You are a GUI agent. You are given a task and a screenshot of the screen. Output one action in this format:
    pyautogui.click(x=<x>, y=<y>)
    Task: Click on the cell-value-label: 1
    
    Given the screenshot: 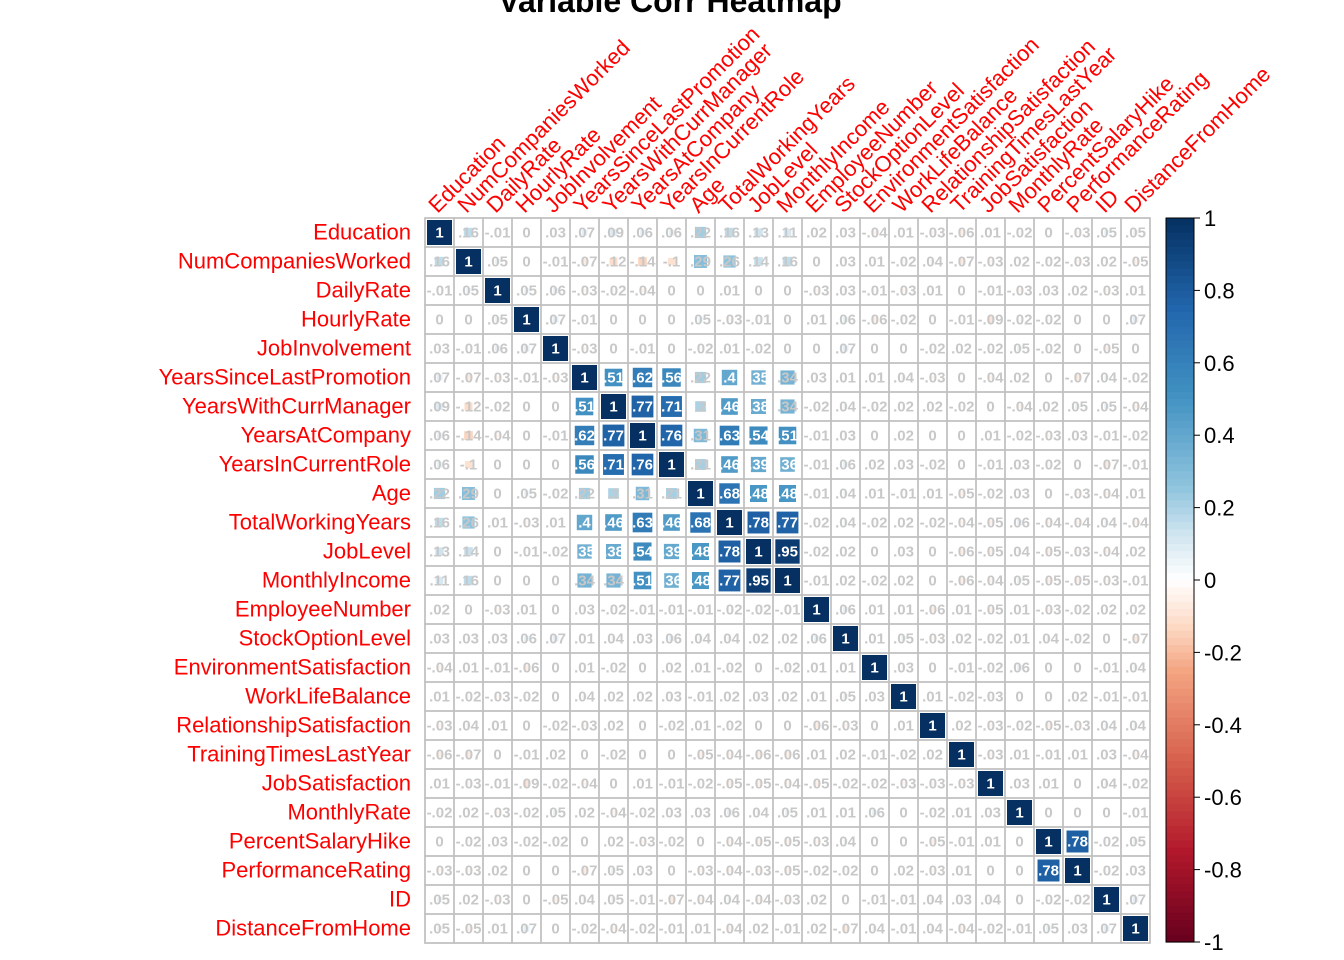 What is the action you would take?
    pyautogui.click(x=758, y=552)
    